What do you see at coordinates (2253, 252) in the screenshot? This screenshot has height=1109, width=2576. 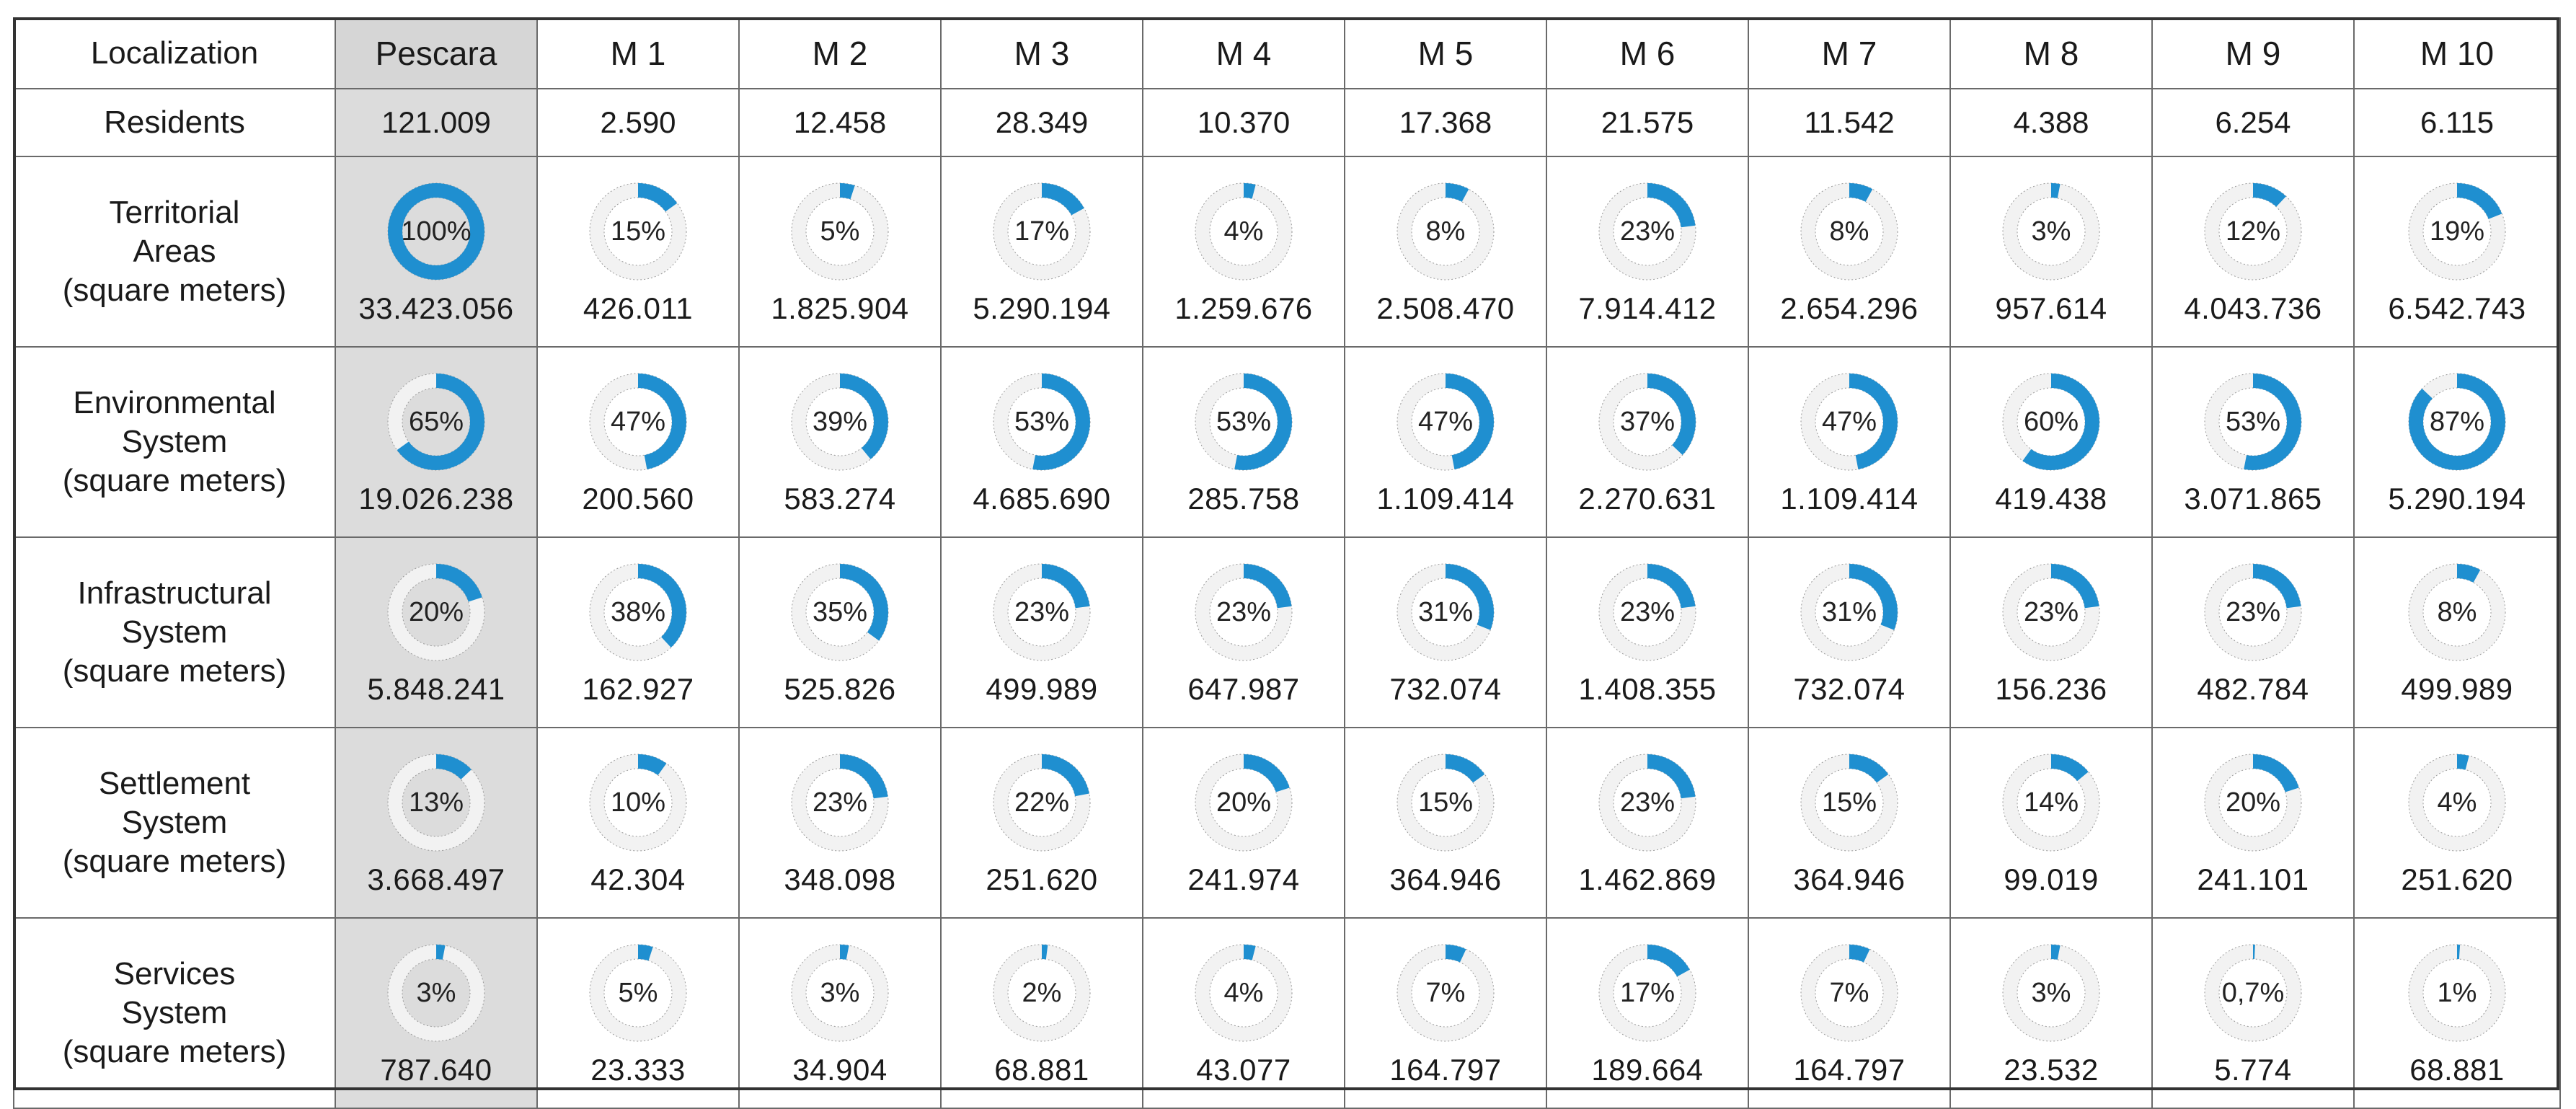 I see `donut-cell: 12% 4.043.736` at bounding box center [2253, 252].